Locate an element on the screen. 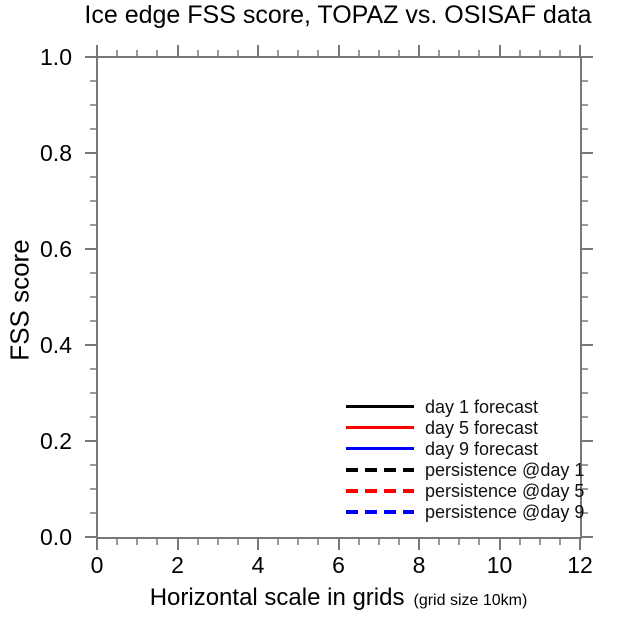 Image resolution: width=617 pixels, height=625 pixels. legend-label: day 9 forecast is located at coordinates (482, 448).